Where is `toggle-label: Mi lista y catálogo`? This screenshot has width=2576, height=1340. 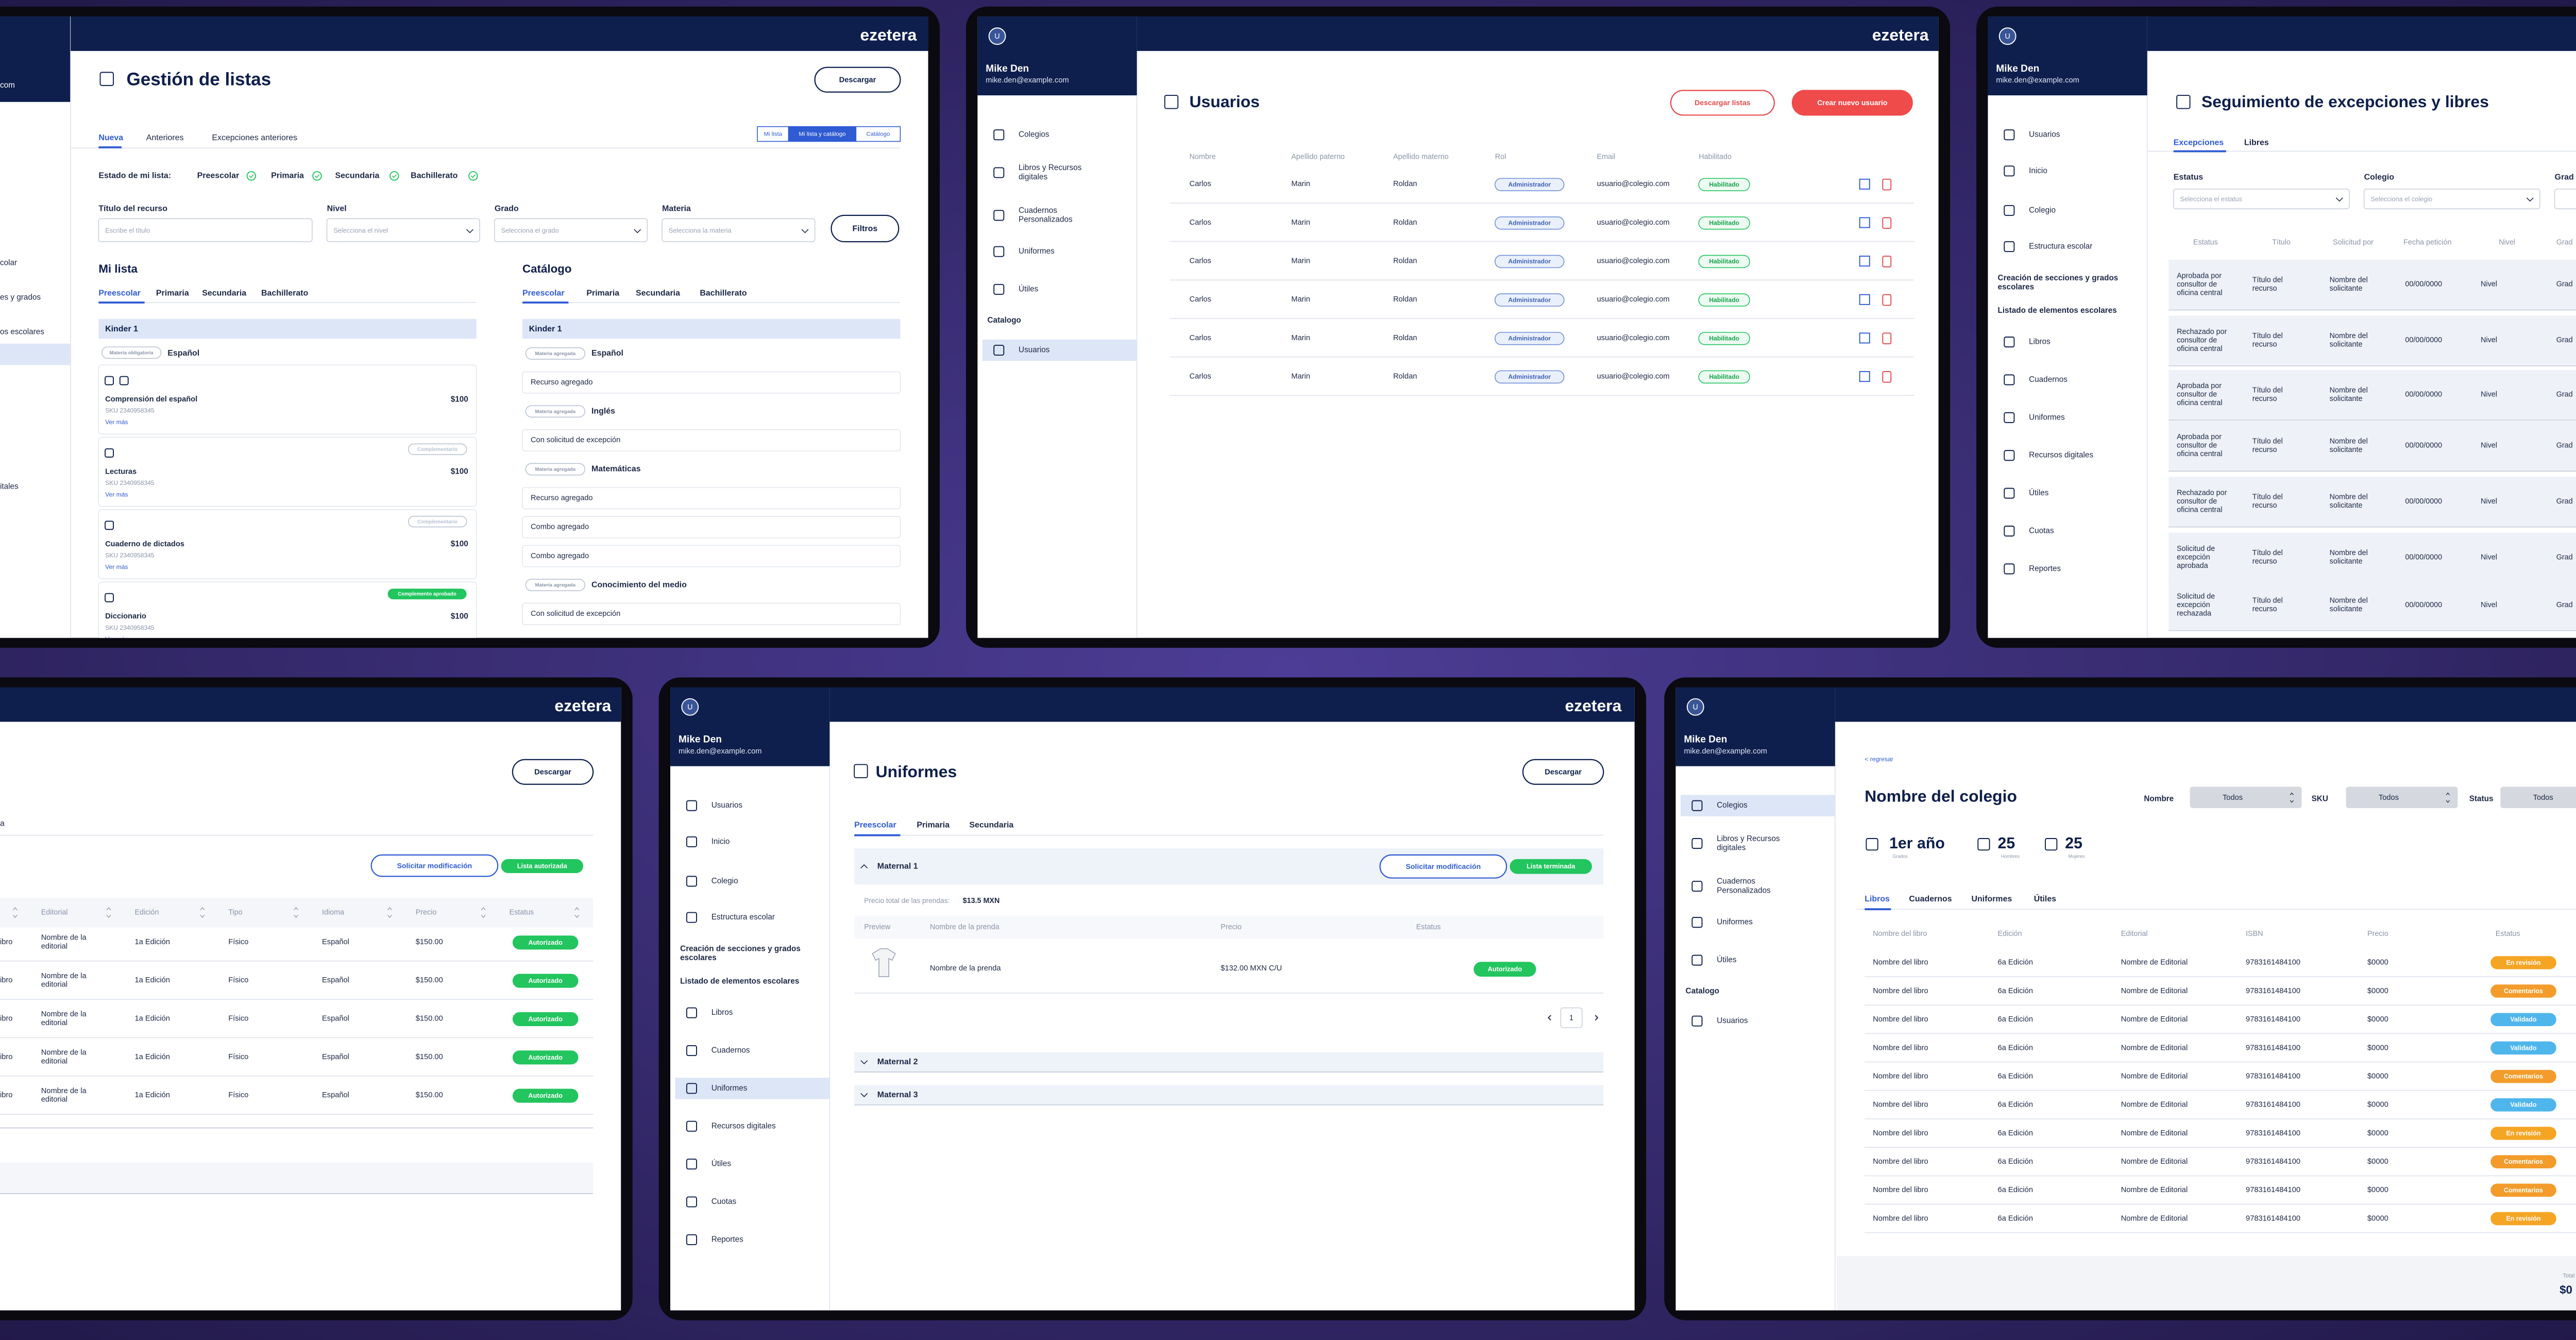 toggle-label: Mi lista y catálogo is located at coordinates (822, 134).